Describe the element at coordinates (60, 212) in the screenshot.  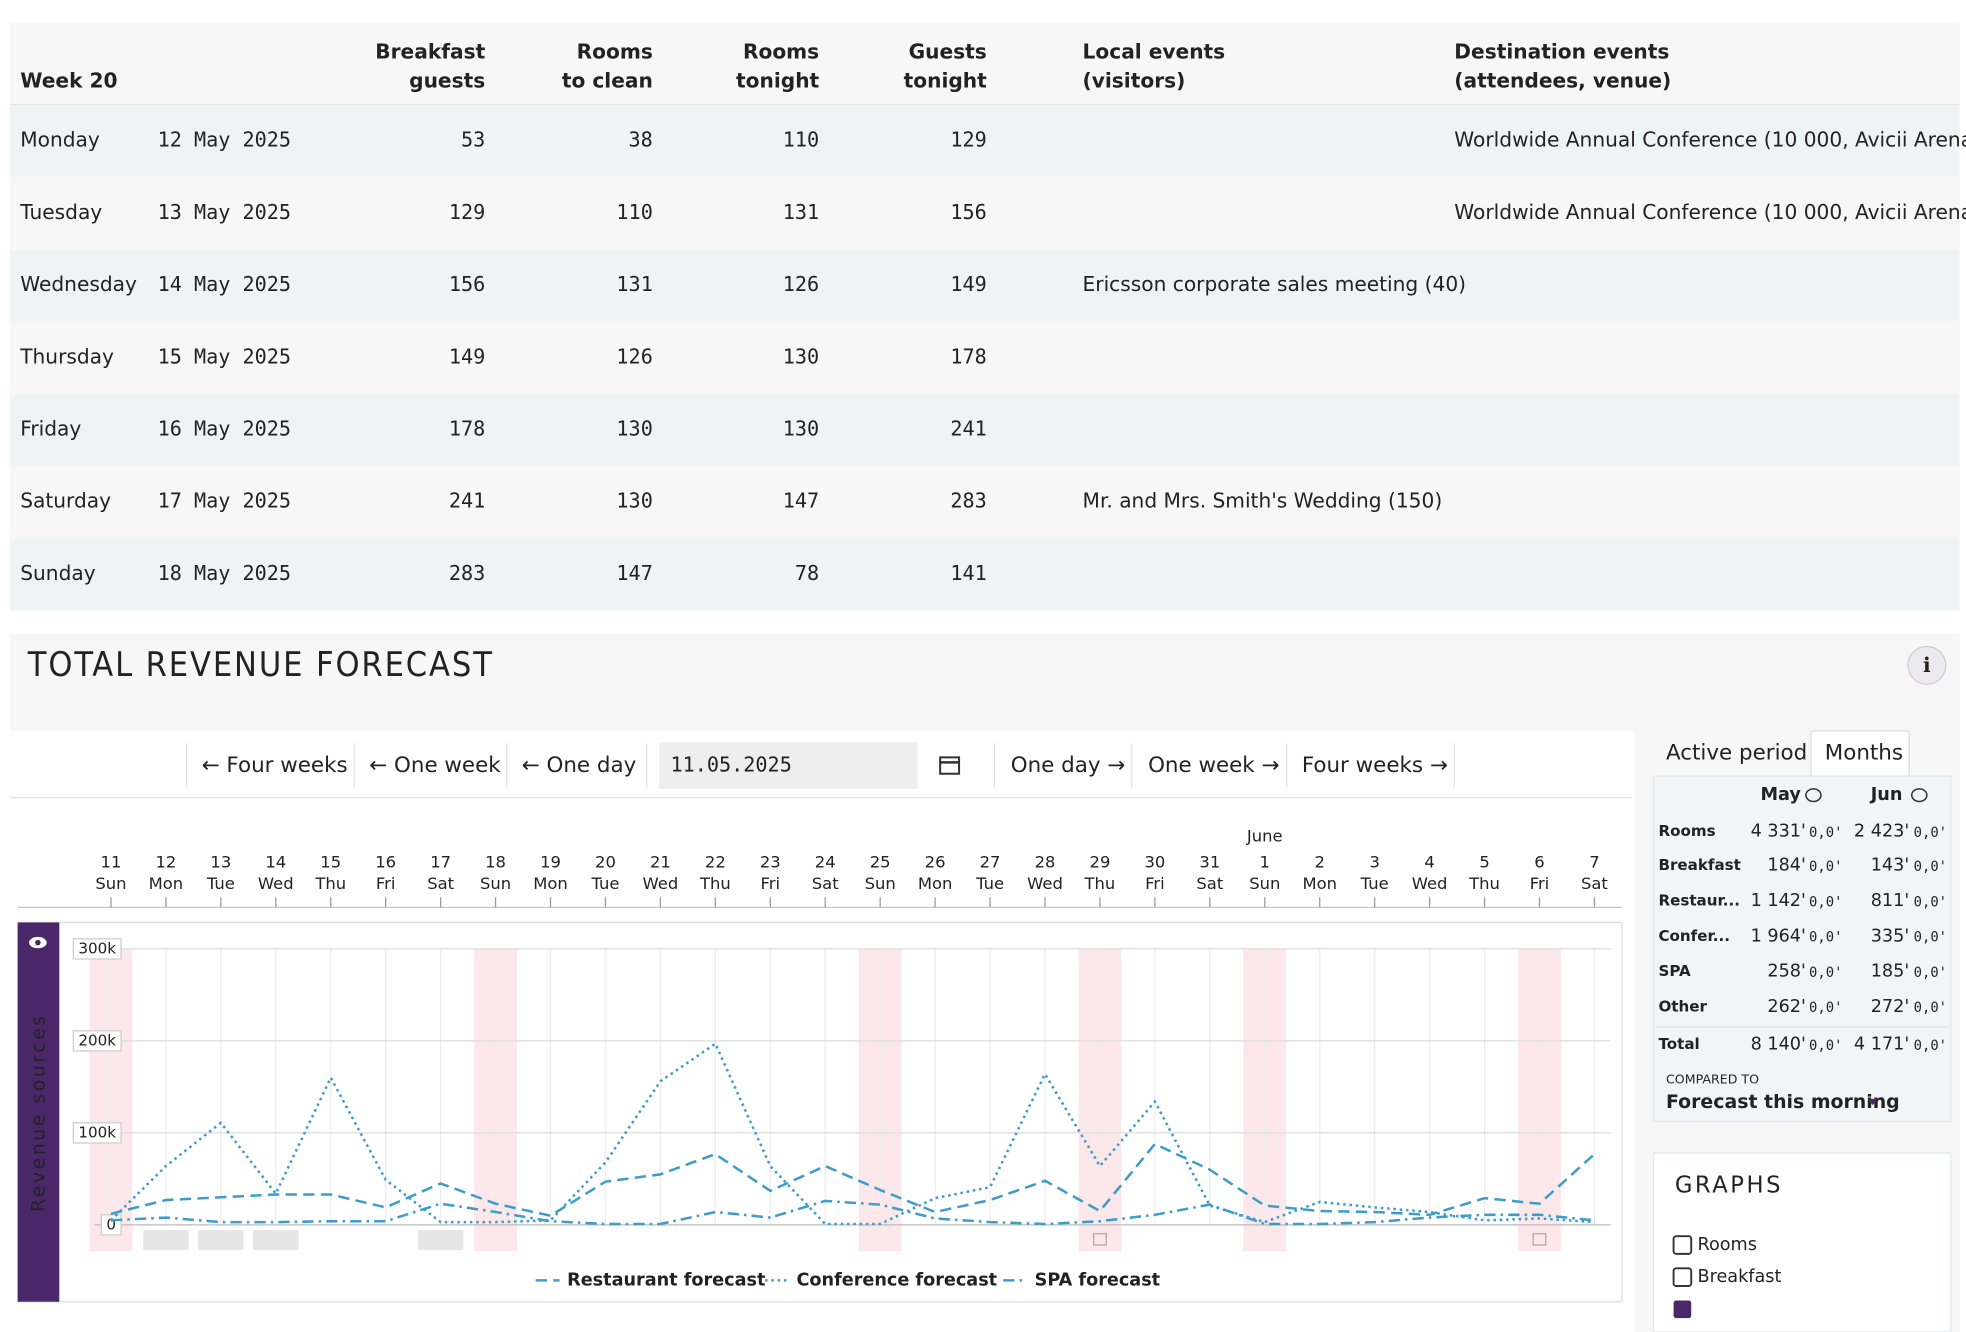
I see `table-cell: Tuesday` at that location.